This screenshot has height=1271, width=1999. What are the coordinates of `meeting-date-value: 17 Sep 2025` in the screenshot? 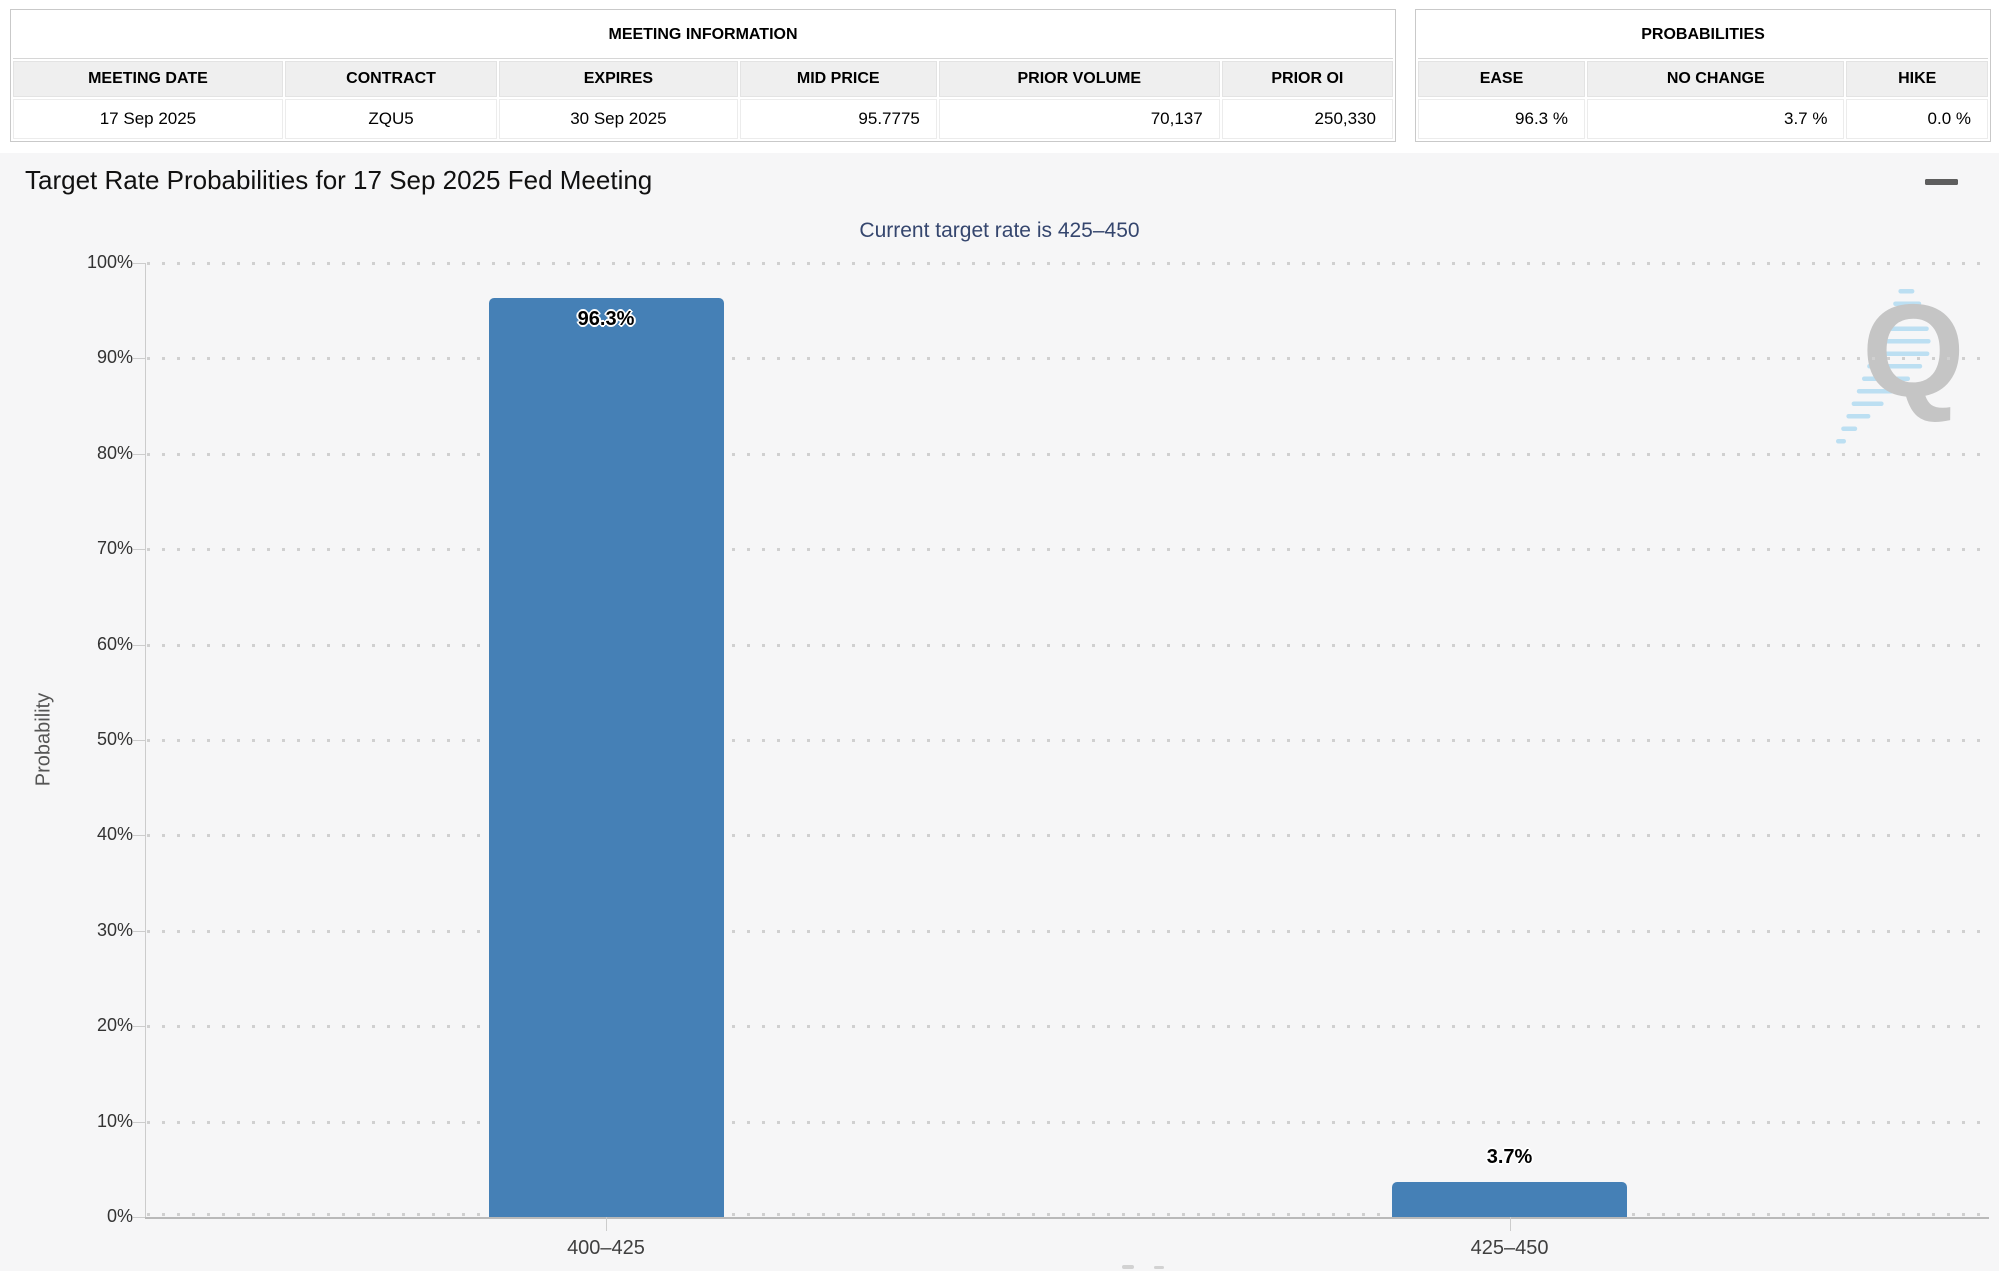 It's located at (148, 119).